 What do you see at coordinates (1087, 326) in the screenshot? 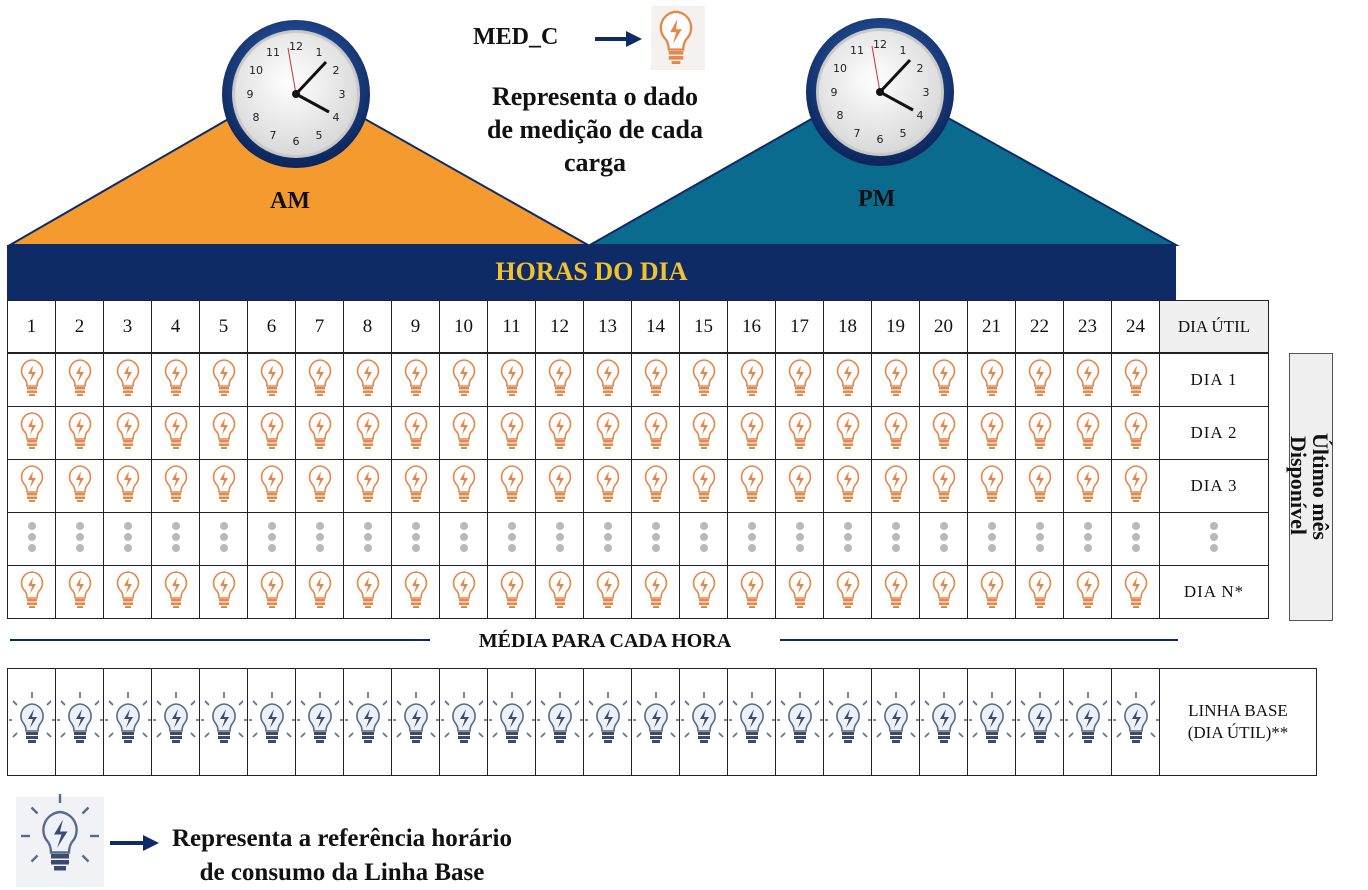
I see `hour-cell: 23` at bounding box center [1087, 326].